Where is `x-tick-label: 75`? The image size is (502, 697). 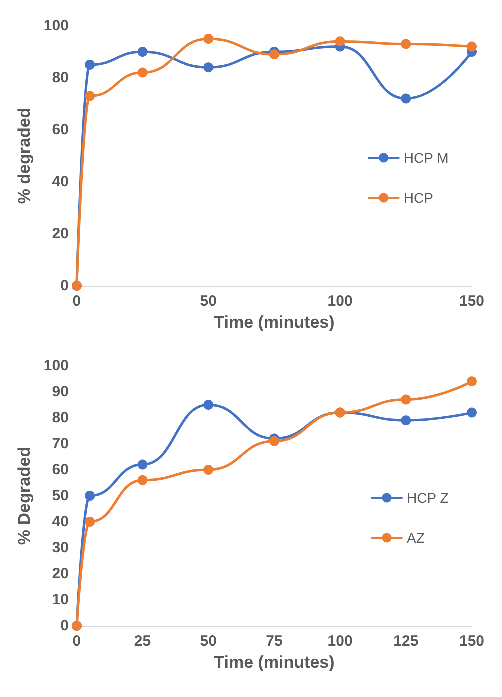
x-tick-label: 75 is located at coordinates (274, 641).